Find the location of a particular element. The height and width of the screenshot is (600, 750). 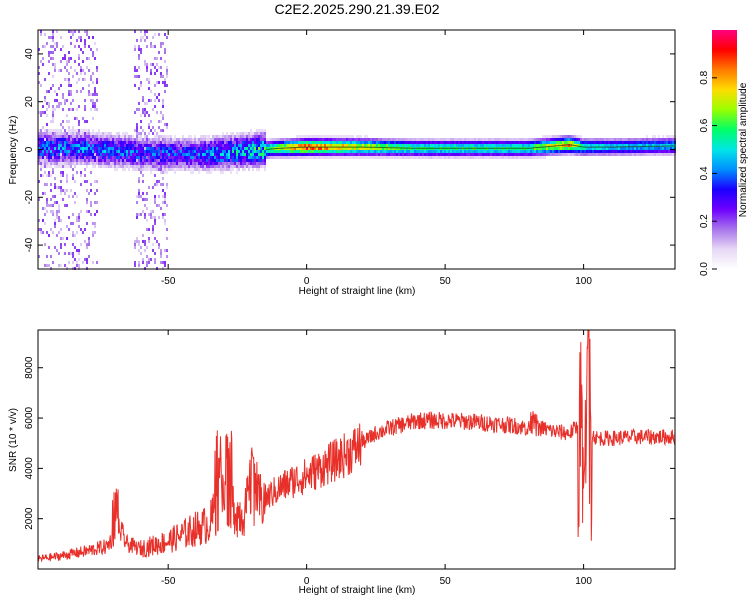

y-tick-label: 40 is located at coordinates (29, 54).